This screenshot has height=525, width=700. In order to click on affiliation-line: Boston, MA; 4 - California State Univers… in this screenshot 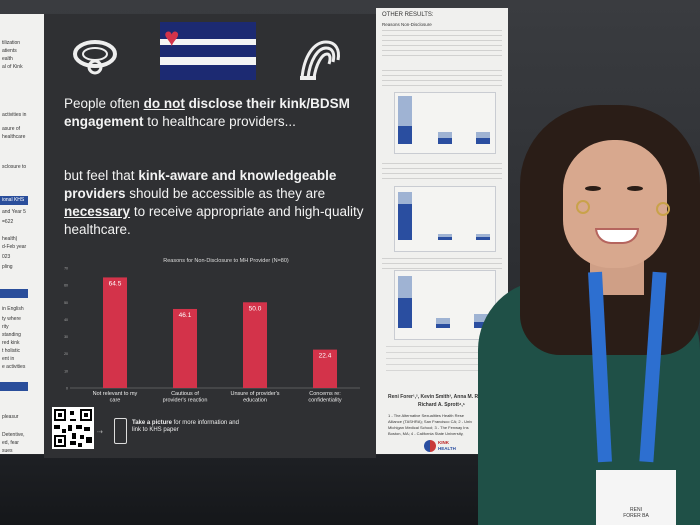, I will do `click(426, 433)`.